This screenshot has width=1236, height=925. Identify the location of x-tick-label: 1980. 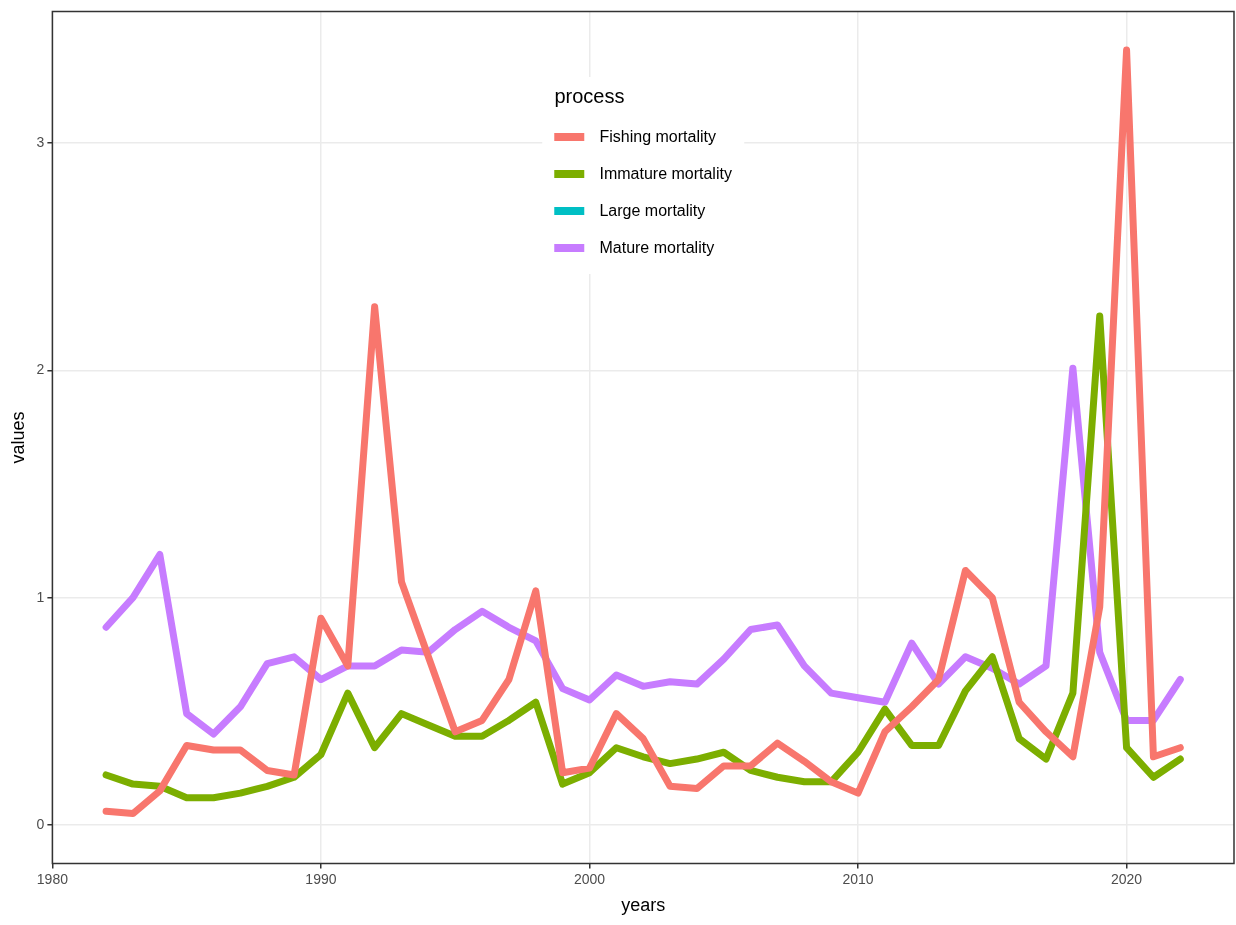
(52, 878).